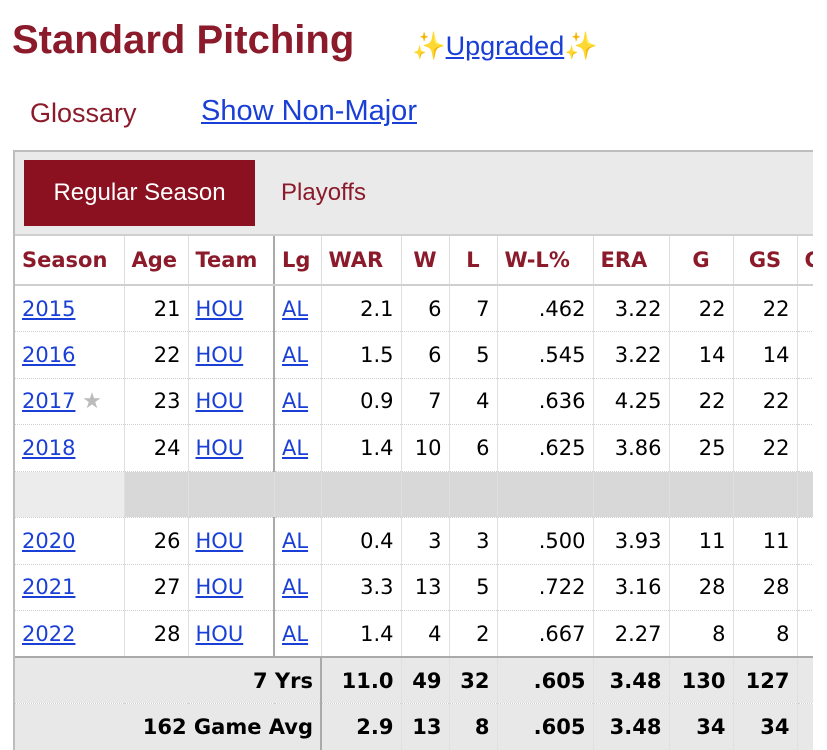 This screenshot has width=827, height=750. Describe the element at coordinates (231, 261) in the screenshot. I see `col-header-team: Team` at that location.